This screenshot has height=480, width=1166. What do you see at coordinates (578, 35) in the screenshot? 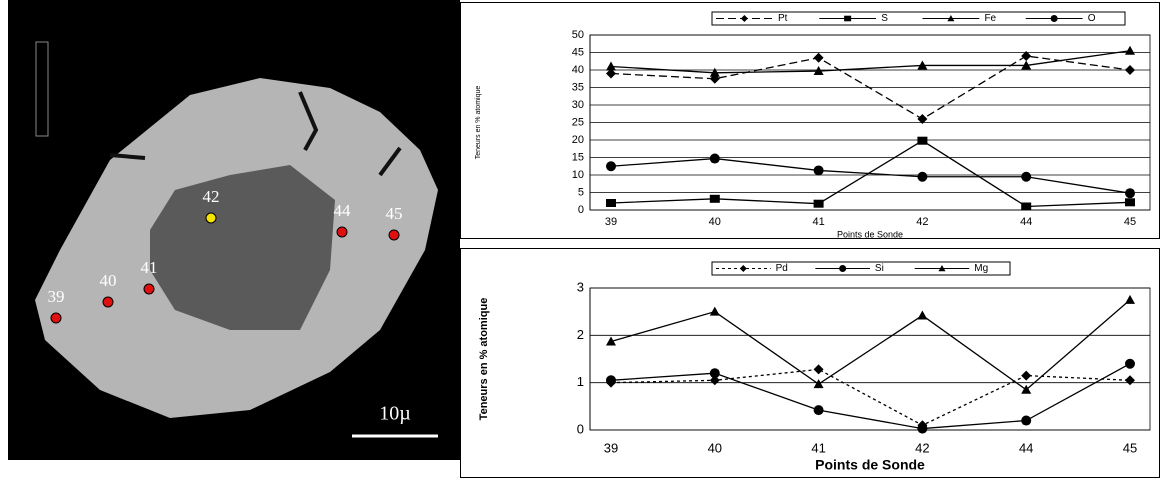
I see `y-tick-label: 50` at bounding box center [578, 35].